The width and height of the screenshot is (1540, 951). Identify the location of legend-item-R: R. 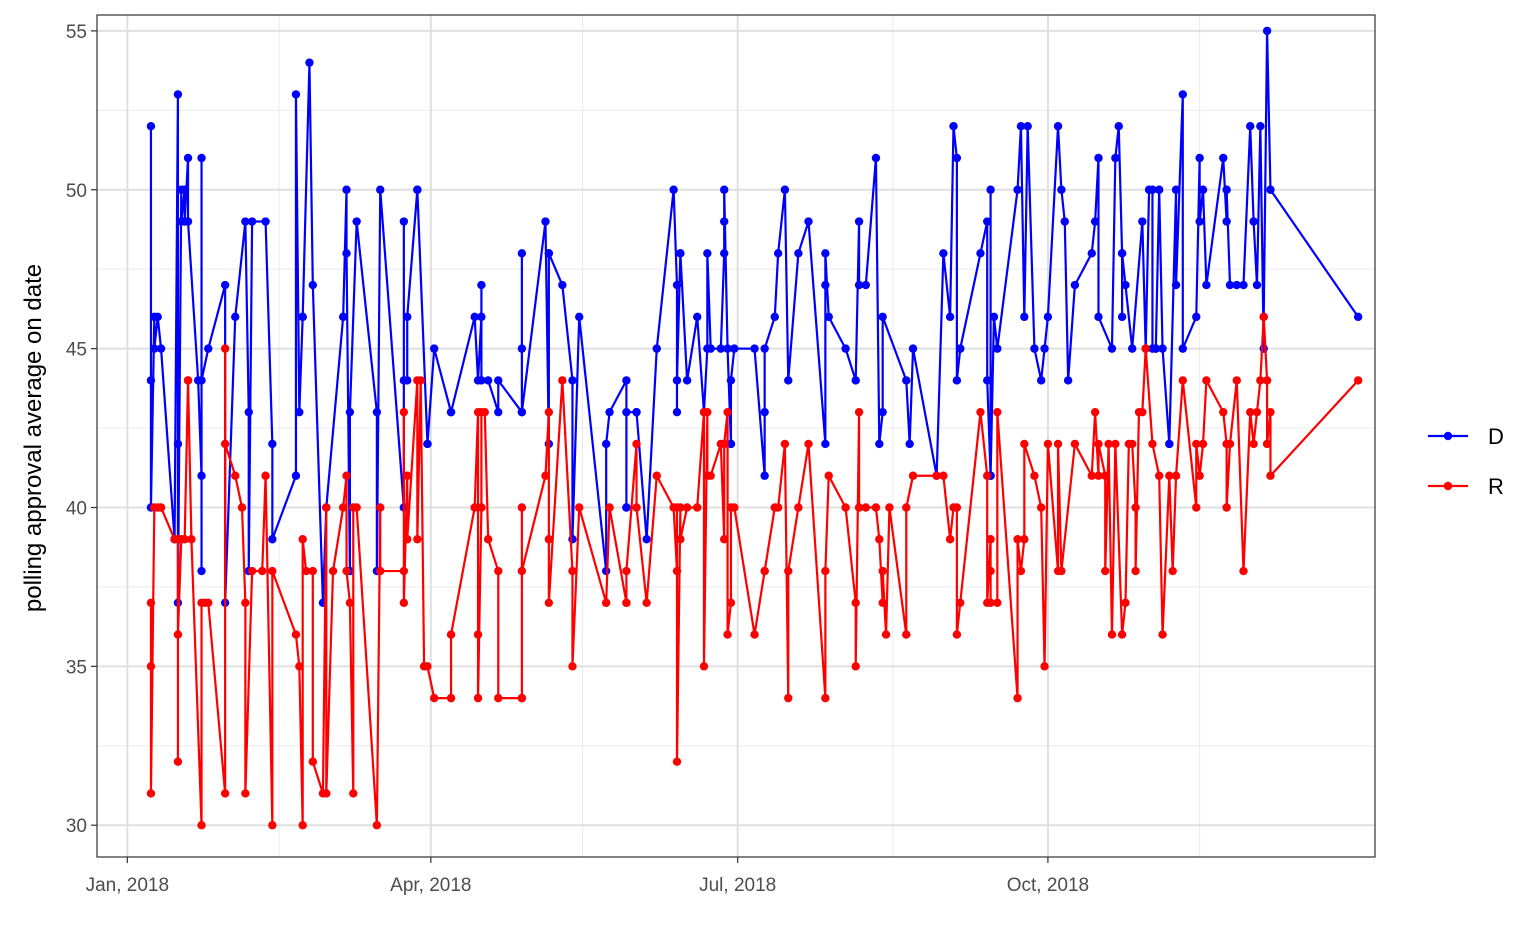
(1466, 486).